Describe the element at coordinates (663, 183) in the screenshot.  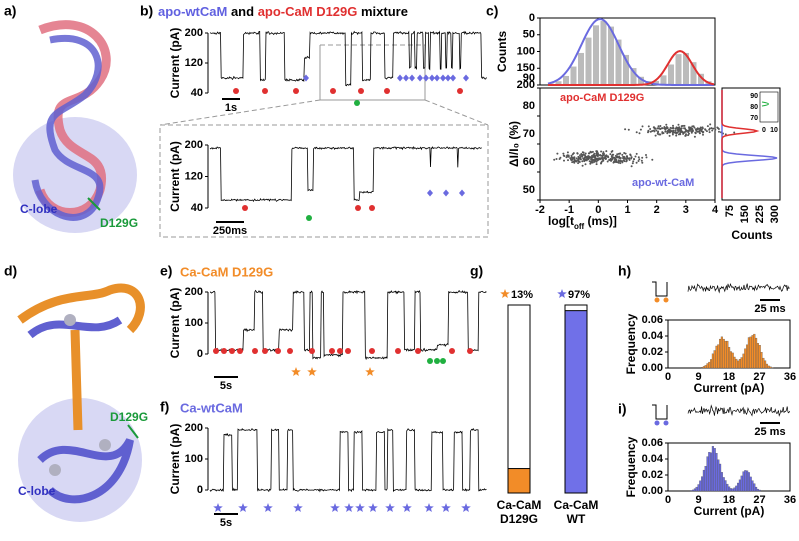
I see `annotation: apo-wt-CaM` at that location.